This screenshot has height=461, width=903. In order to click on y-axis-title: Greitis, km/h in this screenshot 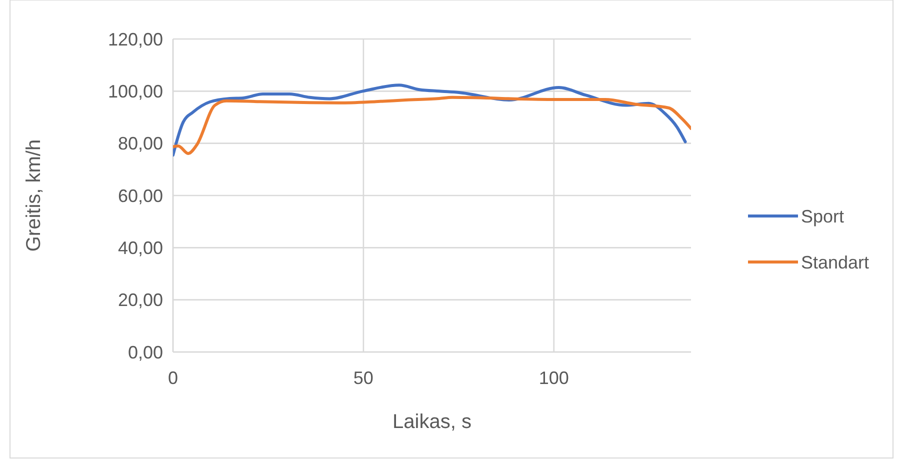, I will do `click(34, 195)`.